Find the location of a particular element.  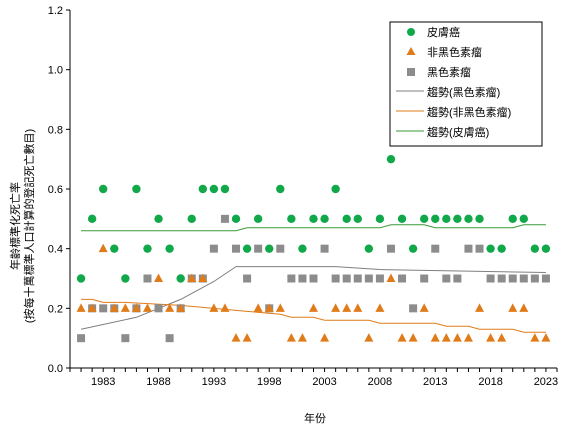

x-tick-label: 1988 is located at coordinates (158, 382).